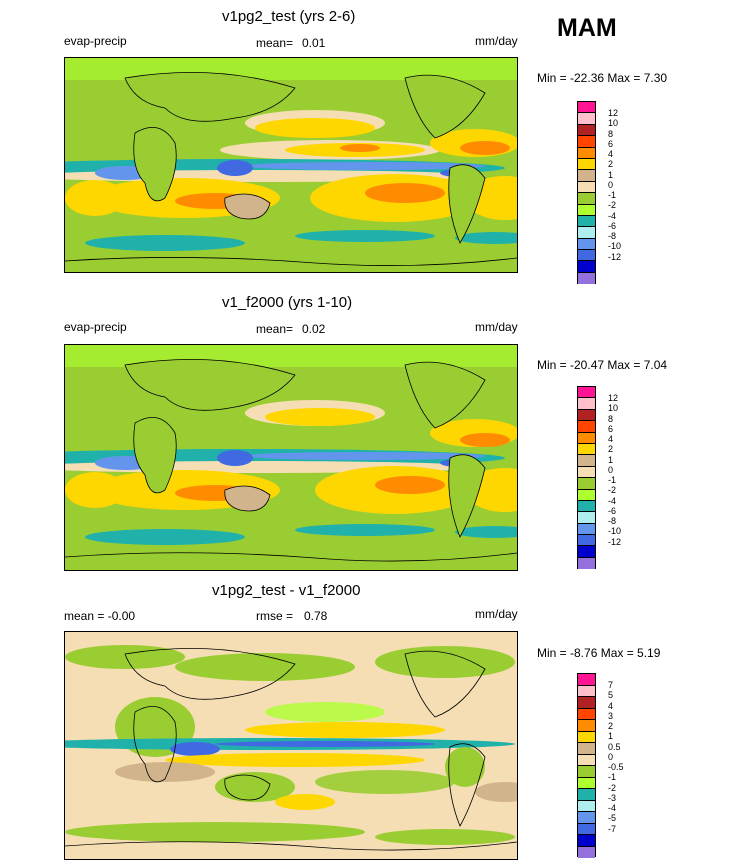 The width and height of the screenshot is (732, 865). Describe the element at coordinates (611, 685) in the screenshot. I see `cb-tick: 7` at that location.